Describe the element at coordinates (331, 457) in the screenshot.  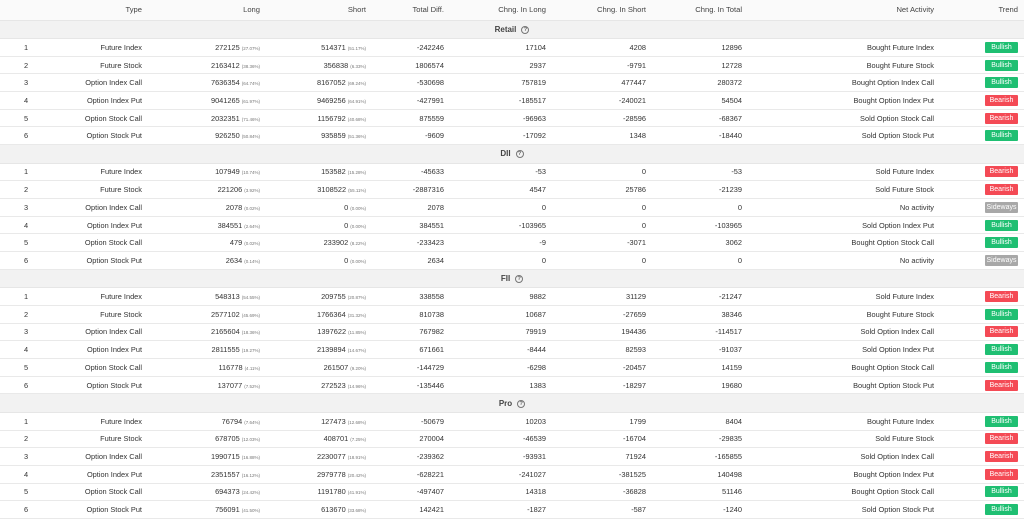
I see `short-value: 2230077` at that location.